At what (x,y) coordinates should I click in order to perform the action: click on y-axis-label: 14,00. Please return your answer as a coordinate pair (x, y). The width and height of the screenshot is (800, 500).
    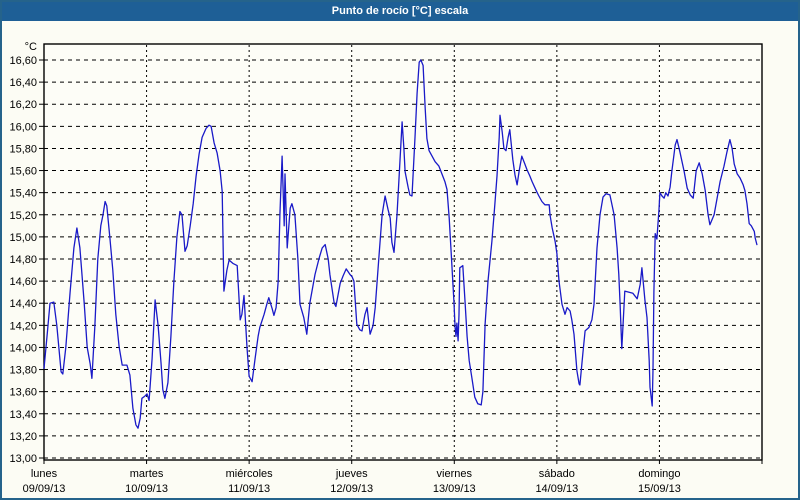
    Looking at the image, I should click on (23, 348).